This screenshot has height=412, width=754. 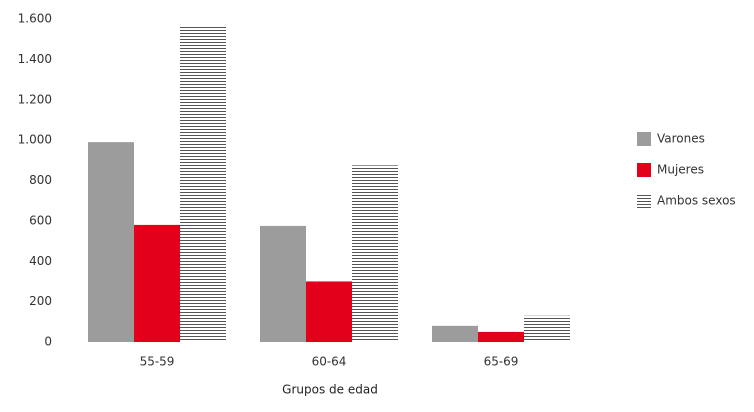 What do you see at coordinates (48, 342) in the screenshot?
I see `y-tick-label: 0` at bounding box center [48, 342].